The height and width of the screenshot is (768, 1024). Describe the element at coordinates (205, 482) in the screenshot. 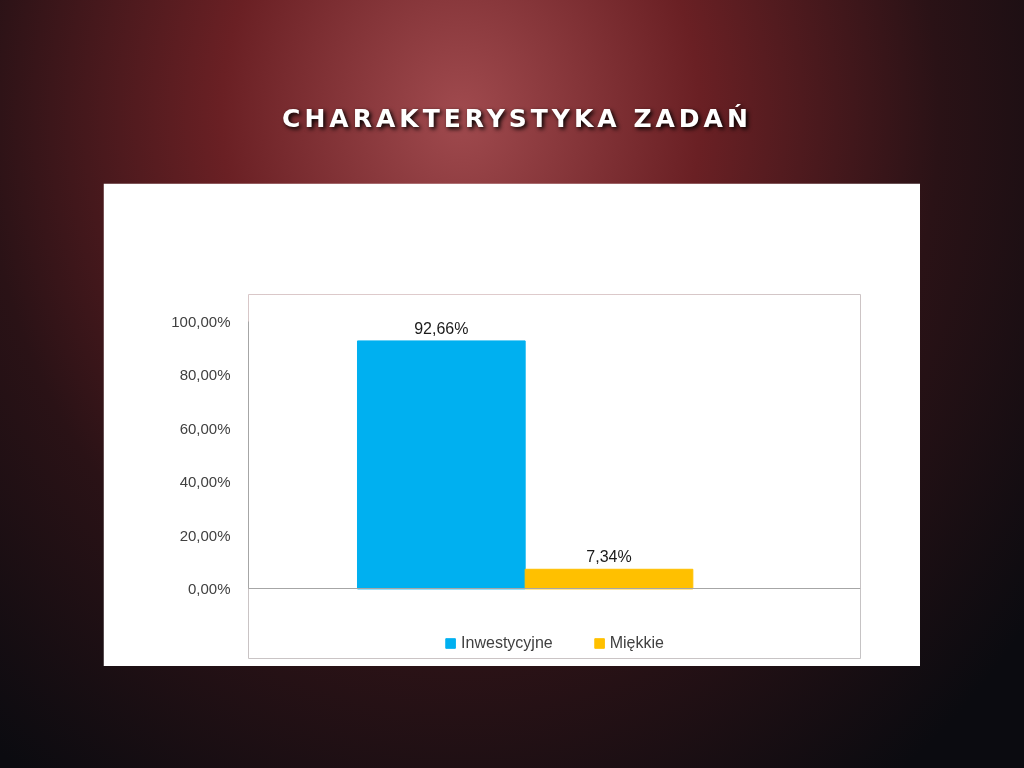

I see `y-tick-label: 40,00%` at that location.